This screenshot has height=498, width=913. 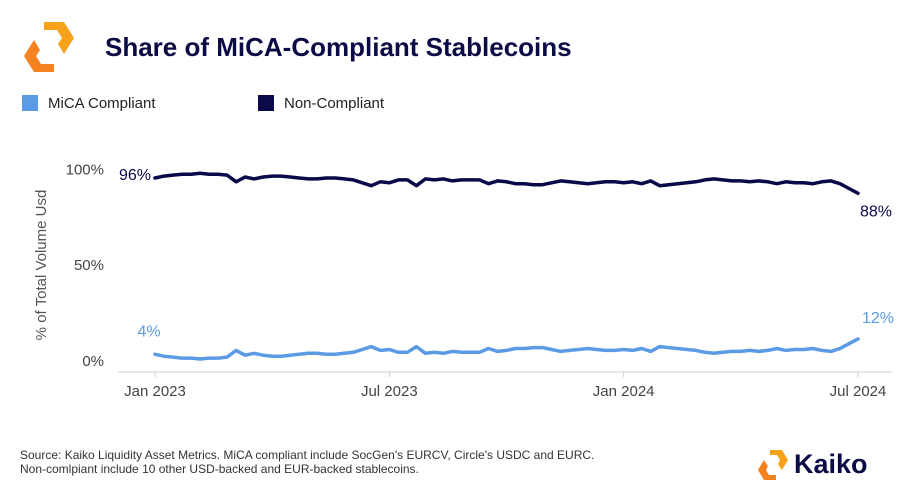 What do you see at coordinates (773, 465) in the screenshot?
I see `brand-icon` at bounding box center [773, 465].